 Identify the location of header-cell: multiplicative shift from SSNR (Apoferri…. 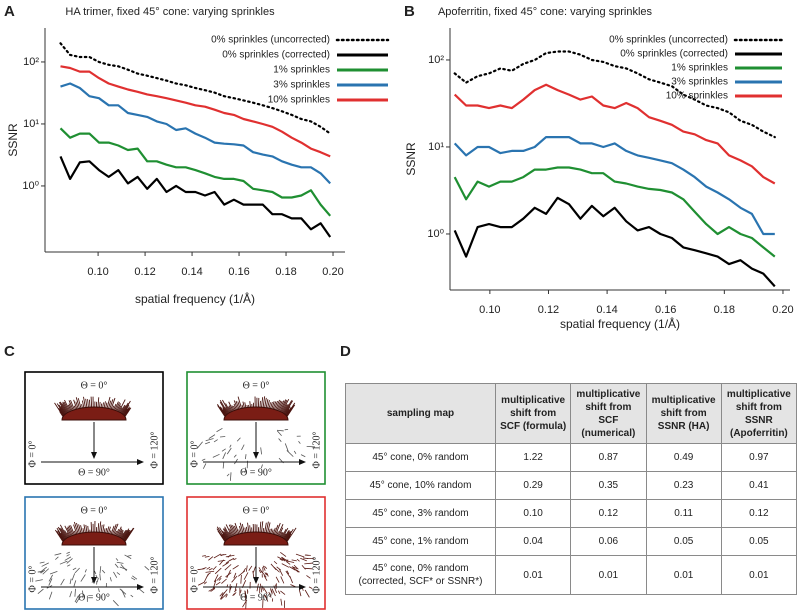
(759, 413).